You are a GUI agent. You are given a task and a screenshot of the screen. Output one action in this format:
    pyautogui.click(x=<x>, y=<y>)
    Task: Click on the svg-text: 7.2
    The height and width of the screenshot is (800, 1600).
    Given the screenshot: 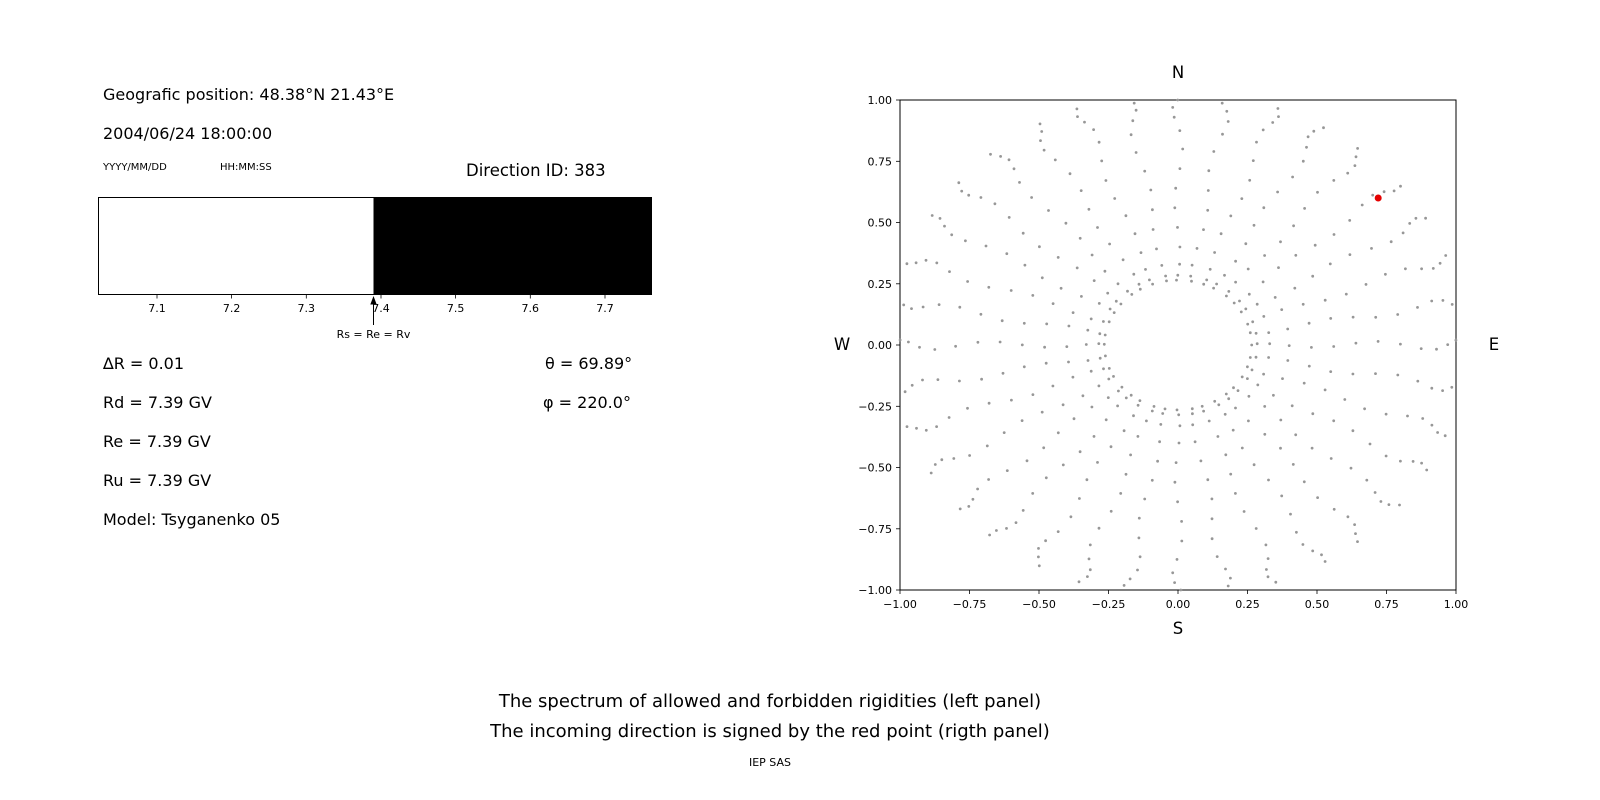 What is the action you would take?
    pyautogui.click(x=232, y=308)
    